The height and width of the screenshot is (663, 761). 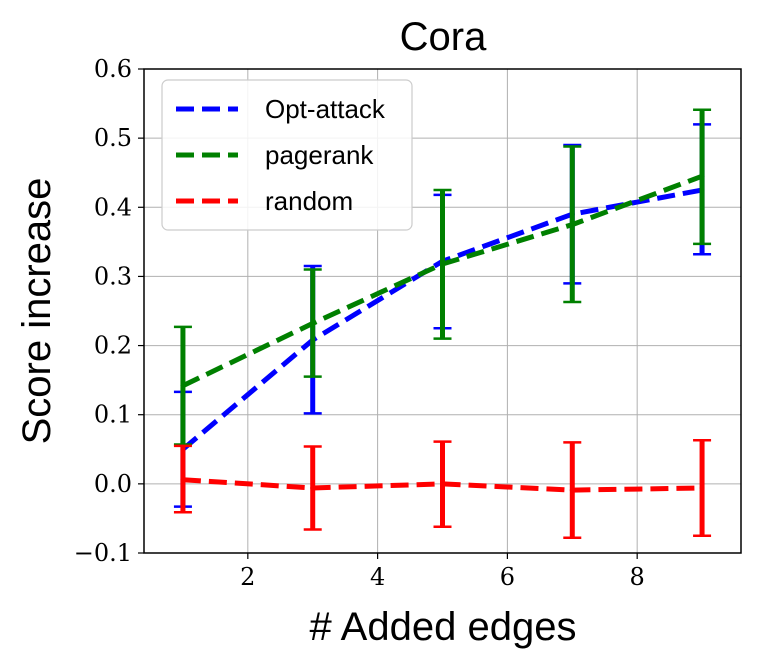 What do you see at coordinates (377, 577) in the screenshot?
I see `x-tick-label: 4` at bounding box center [377, 577].